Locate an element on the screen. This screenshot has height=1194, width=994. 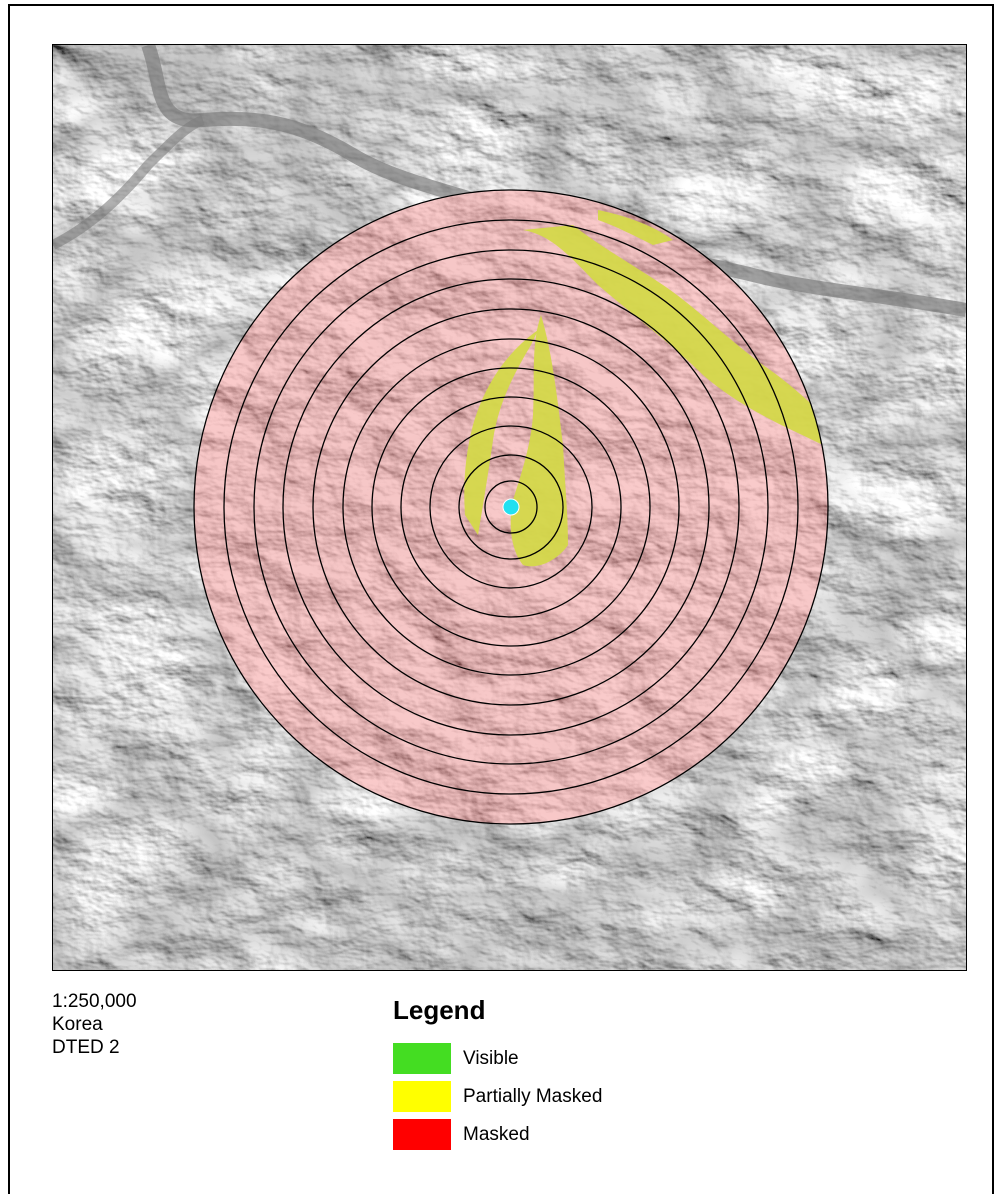
legend-swatch-visible is located at coordinates (422, 1058).